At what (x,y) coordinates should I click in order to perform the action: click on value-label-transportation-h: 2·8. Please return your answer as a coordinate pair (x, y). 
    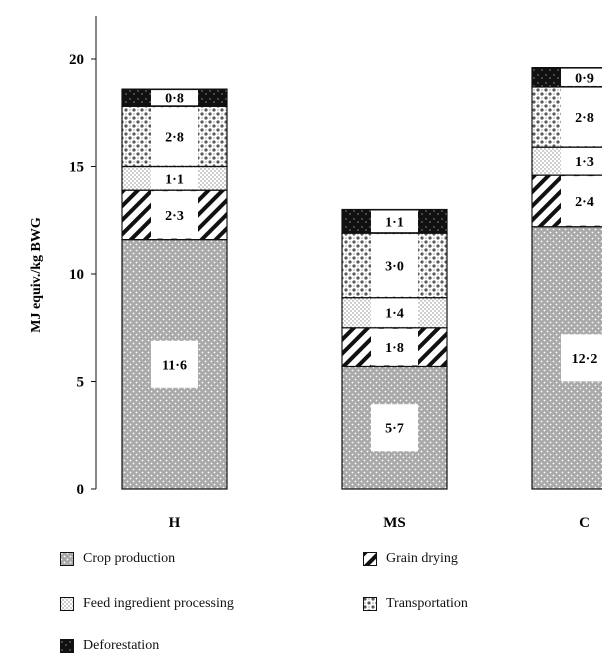
    Looking at the image, I should click on (174, 137).